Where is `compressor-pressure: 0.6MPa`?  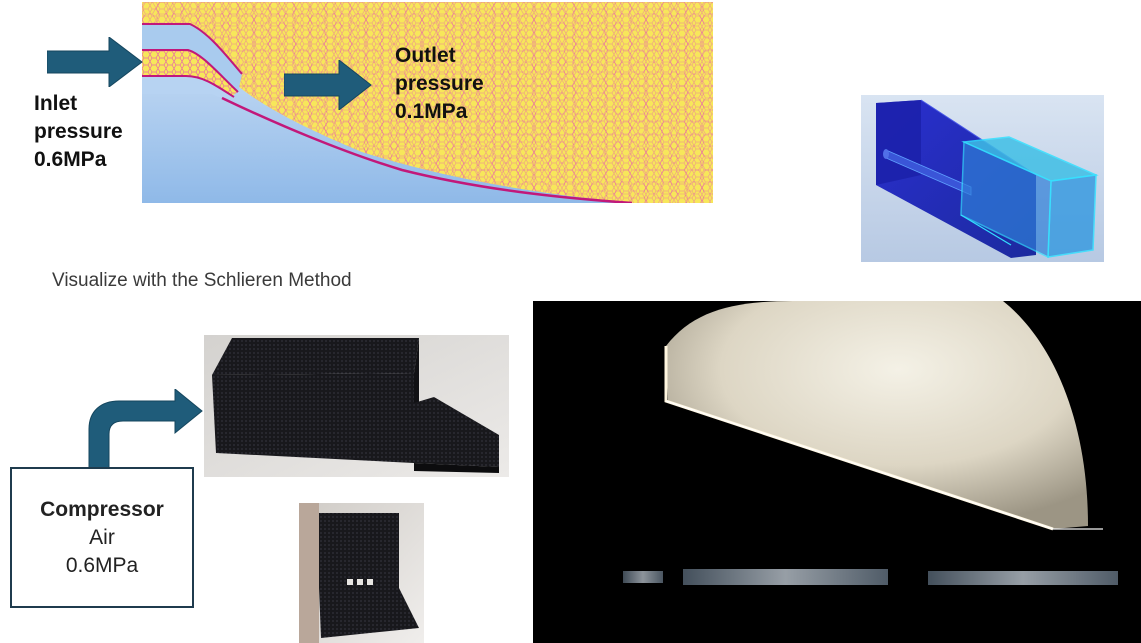 compressor-pressure: 0.6MPa is located at coordinates (102, 565).